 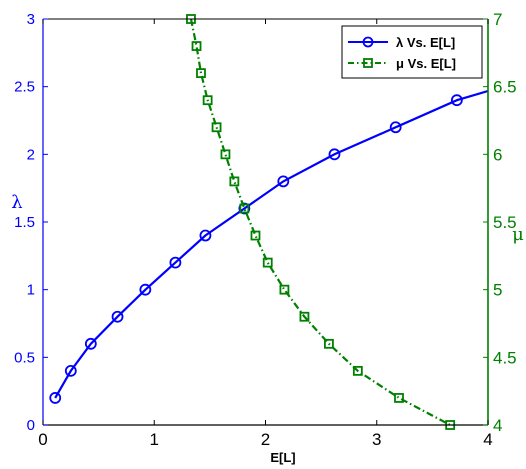 I want to click on legend-box, so click(x=412, y=52).